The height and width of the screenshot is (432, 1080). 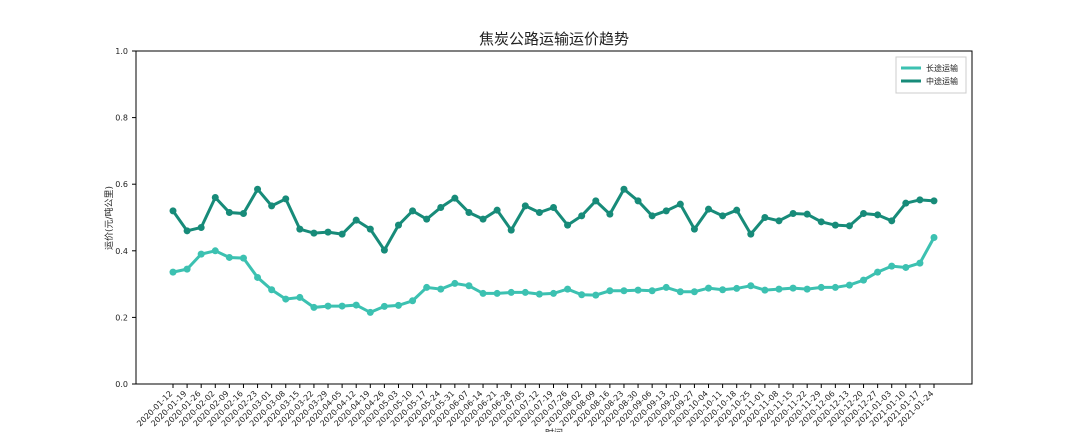 I want to click on y-tick-label: 0.2, so click(x=121, y=317).